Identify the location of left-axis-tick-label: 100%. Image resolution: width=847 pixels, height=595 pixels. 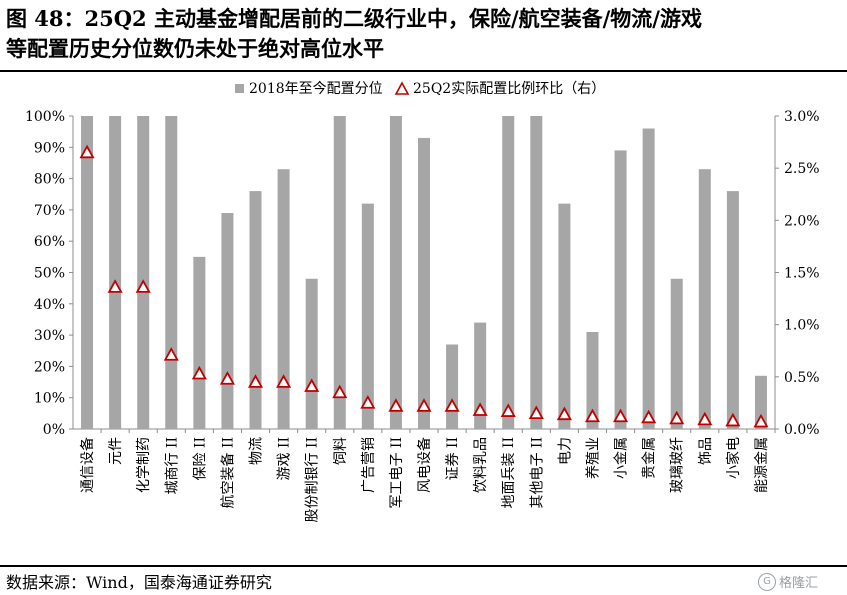
(45, 117).